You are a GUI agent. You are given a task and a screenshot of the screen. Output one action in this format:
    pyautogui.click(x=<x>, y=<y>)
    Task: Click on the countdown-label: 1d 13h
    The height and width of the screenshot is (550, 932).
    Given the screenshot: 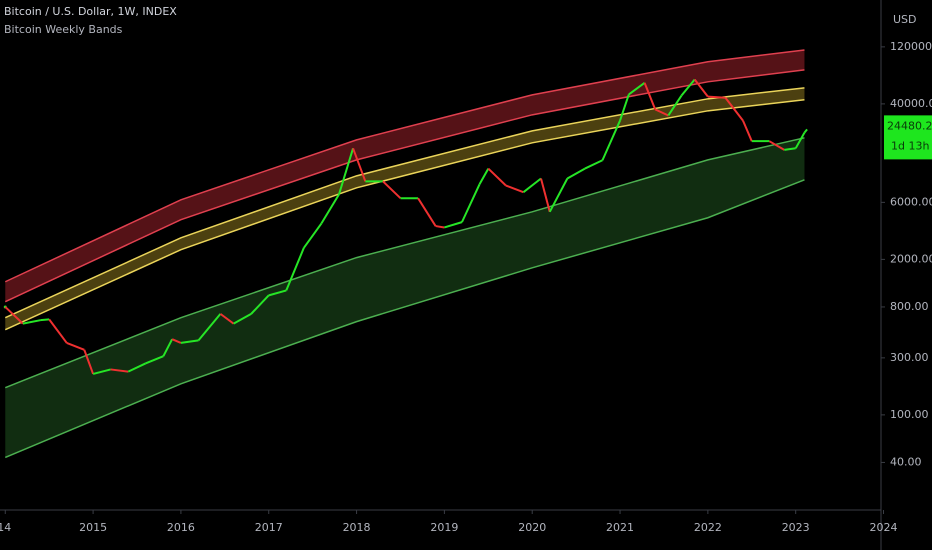 What is the action you would take?
    pyautogui.click(x=910, y=145)
    